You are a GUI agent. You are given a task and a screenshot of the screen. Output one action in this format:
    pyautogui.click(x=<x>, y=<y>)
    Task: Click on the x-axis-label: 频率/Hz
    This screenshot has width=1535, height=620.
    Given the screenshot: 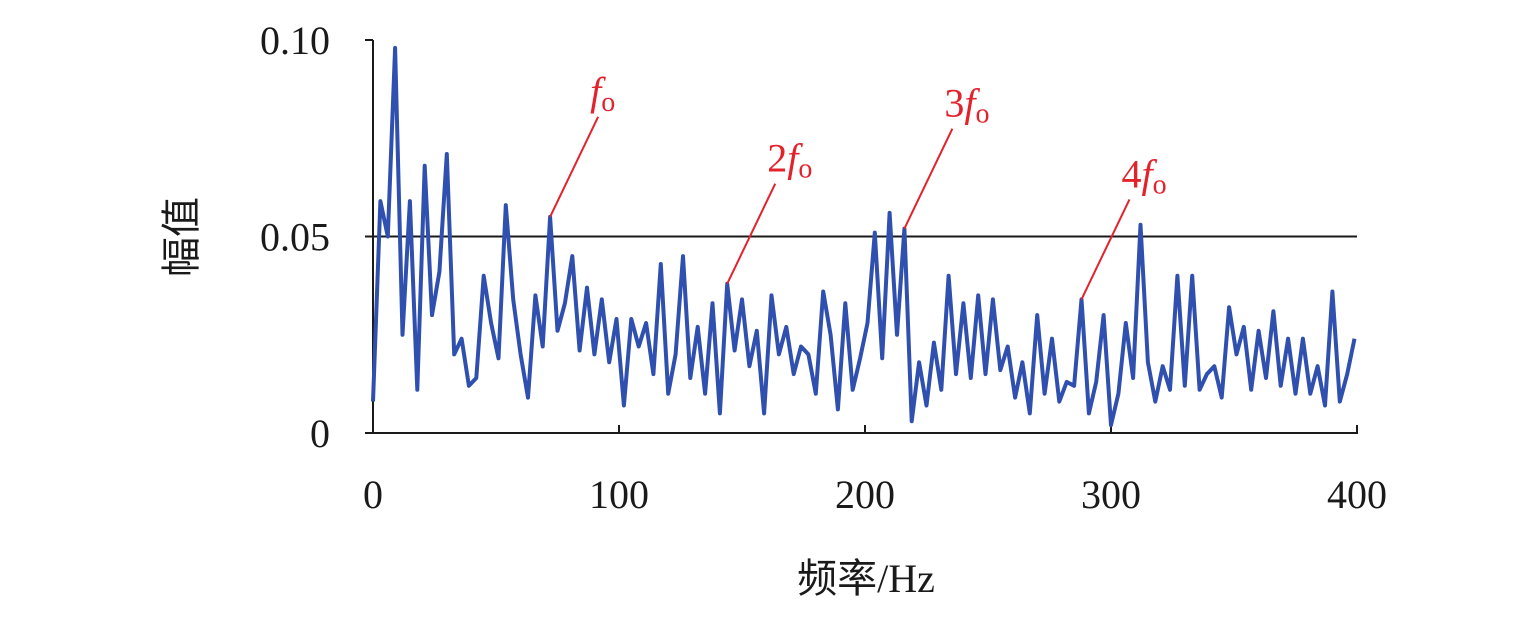 What is the action you would take?
    pyautogui.click(x=866, y=578)
    